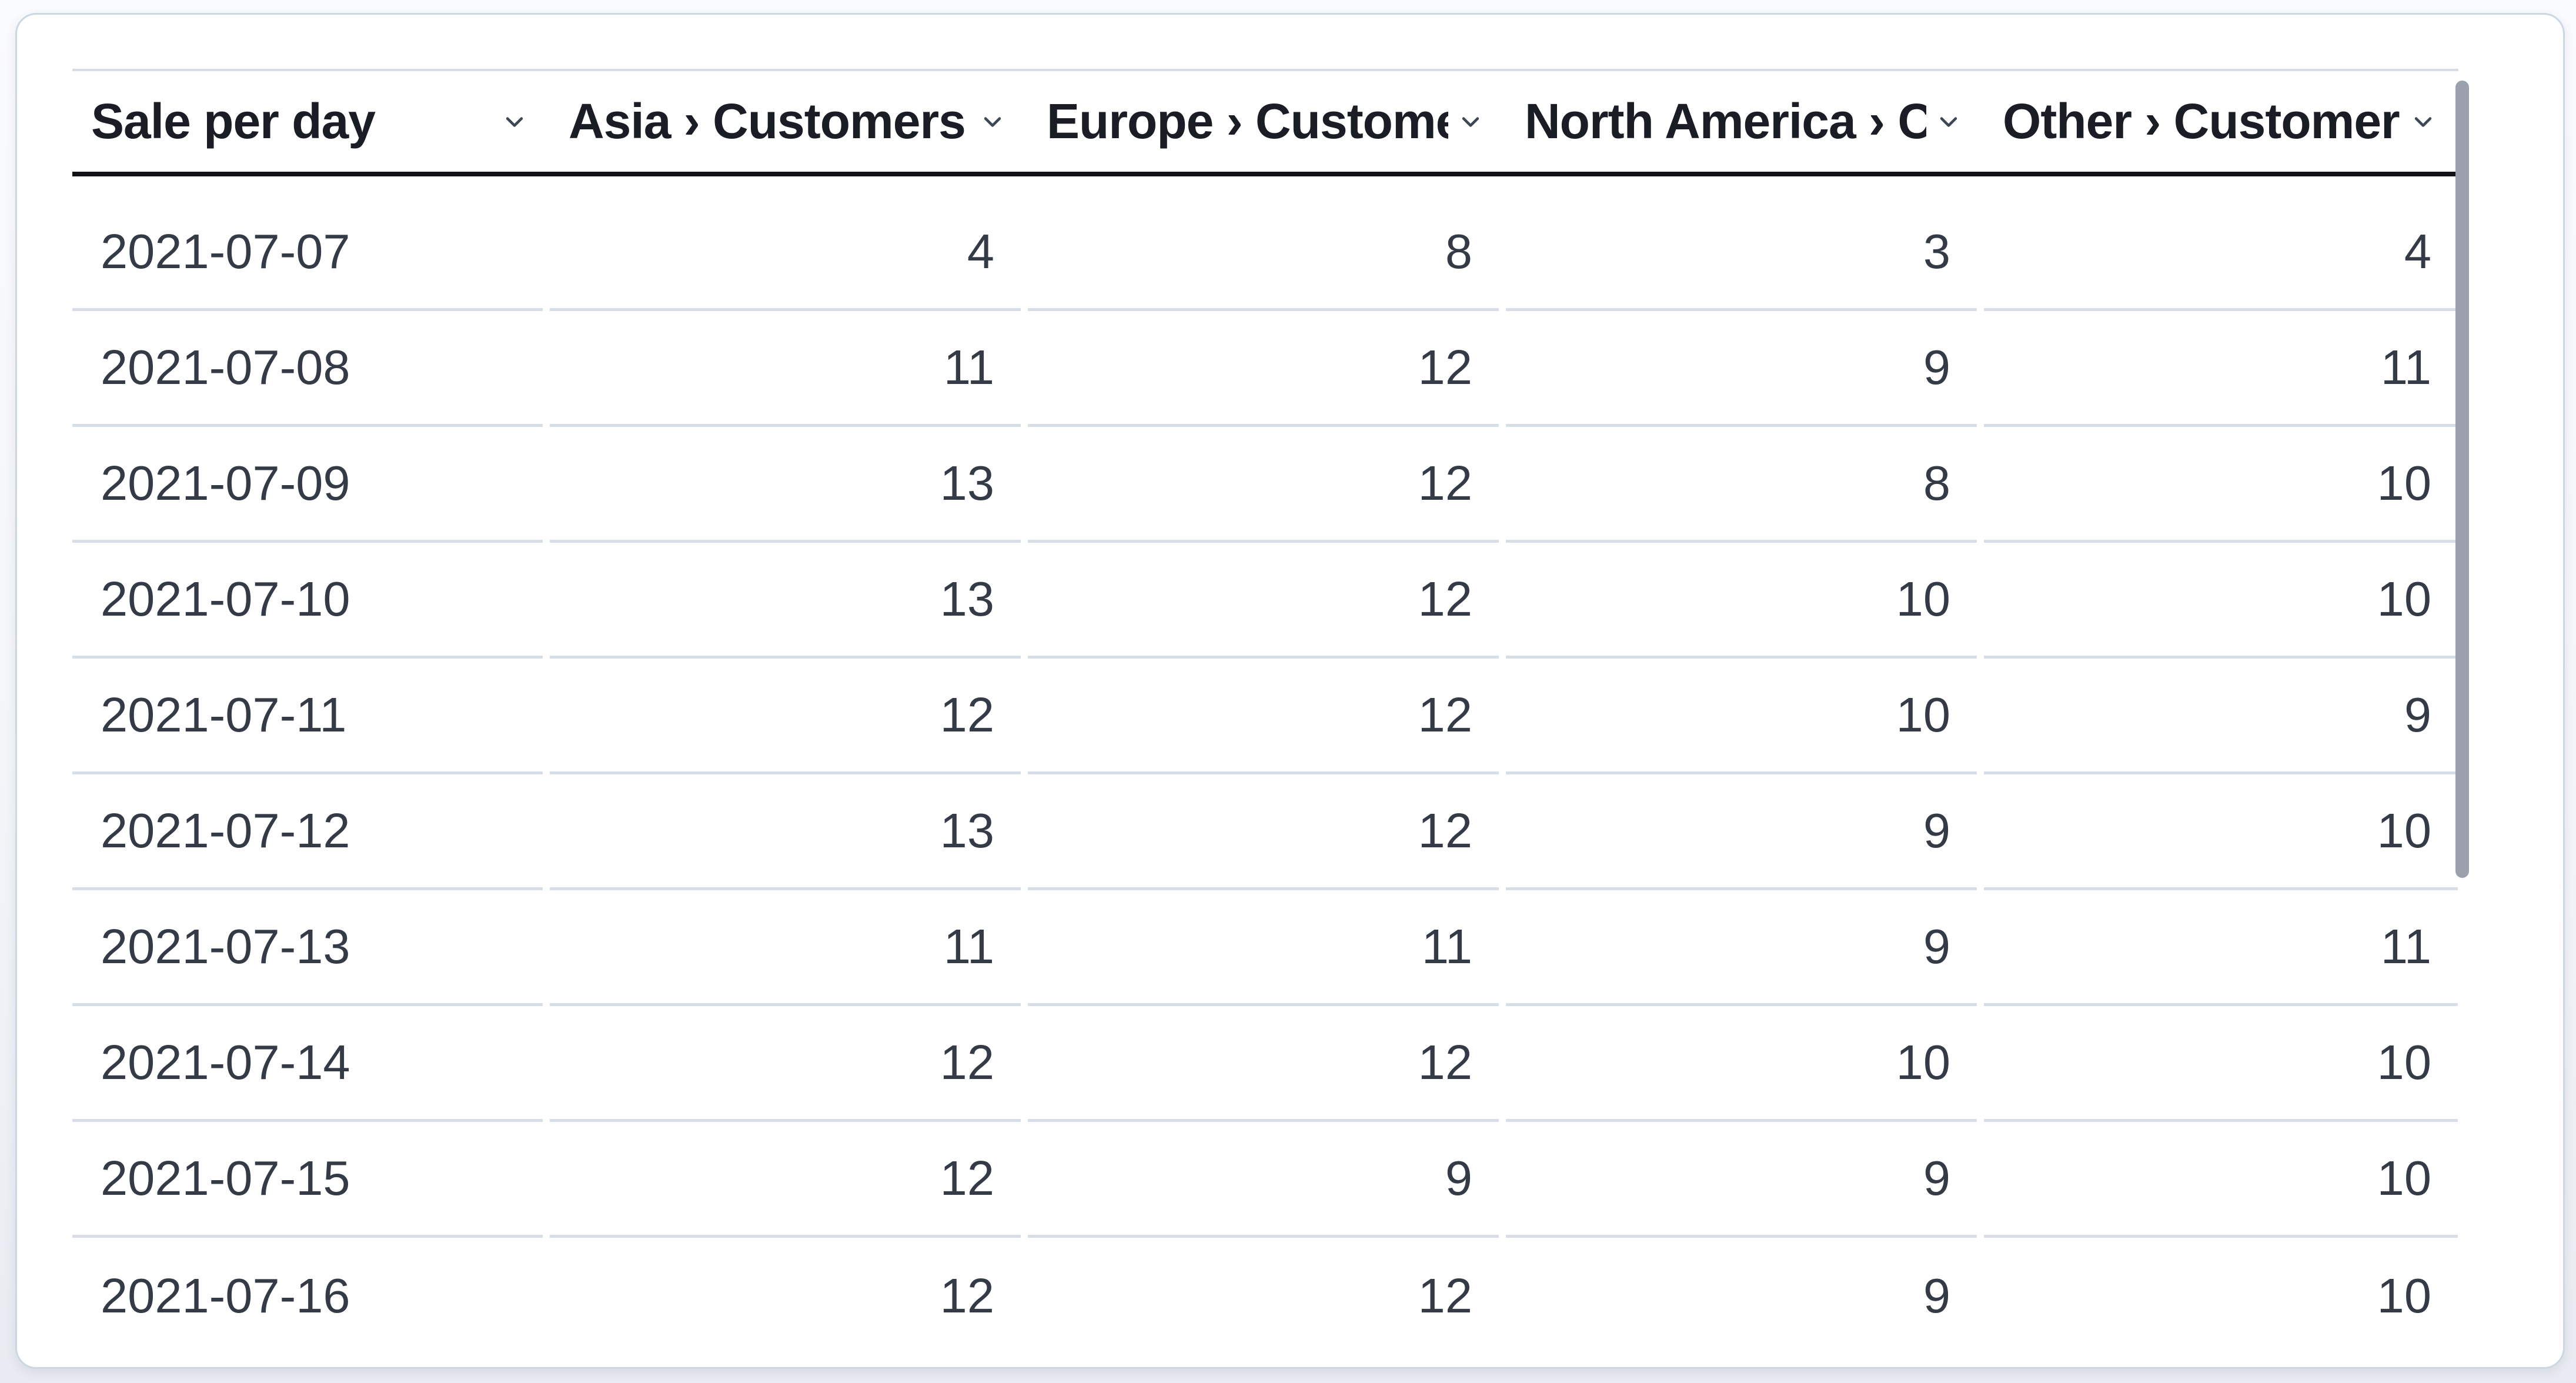 The width and height of the screenshot is (2576, 1383). What do you see at coordinates (307, 716) in the screenshot?
I see `date-cell: 2021-07-11` at bounding box center [307, 716].